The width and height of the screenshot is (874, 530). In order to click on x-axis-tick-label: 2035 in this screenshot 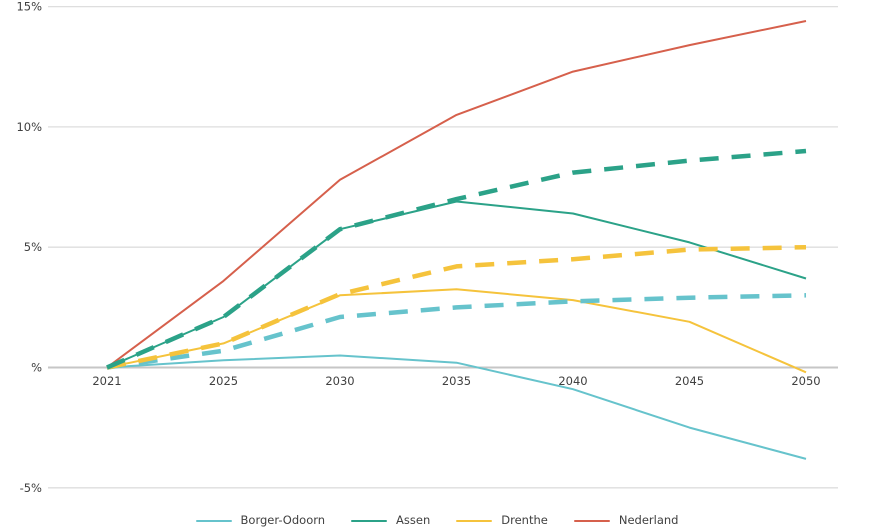, I will do `click(456, 381)`.